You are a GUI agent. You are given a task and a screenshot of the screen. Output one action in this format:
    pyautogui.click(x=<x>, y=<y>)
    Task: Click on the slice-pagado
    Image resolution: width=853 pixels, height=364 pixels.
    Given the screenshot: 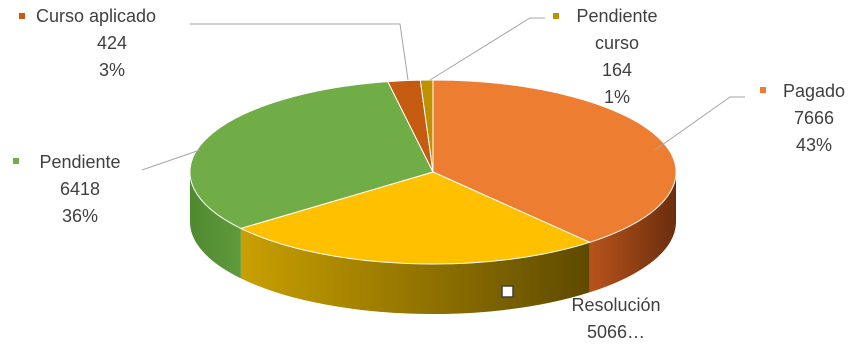 What is the action you would take?
    pyautogui.click(x=554, y=161)
    